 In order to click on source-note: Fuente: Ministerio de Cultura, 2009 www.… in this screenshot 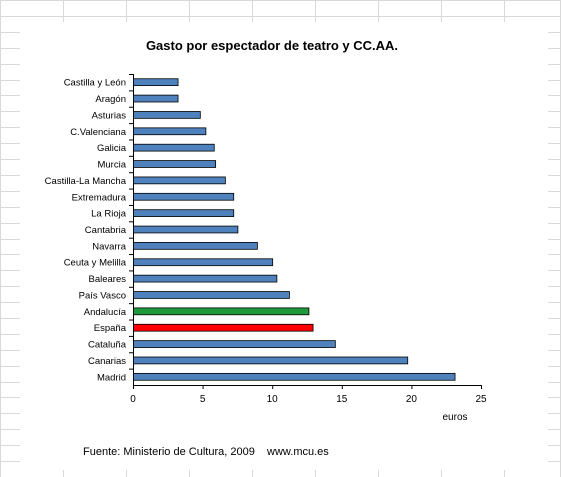, I will do `click(206, 452)`.